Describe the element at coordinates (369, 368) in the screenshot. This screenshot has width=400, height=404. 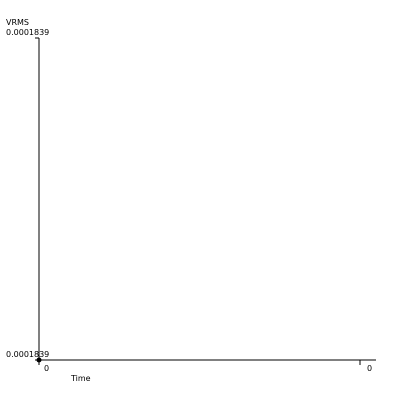
I see `x-tick-label-right: 0` at that location.